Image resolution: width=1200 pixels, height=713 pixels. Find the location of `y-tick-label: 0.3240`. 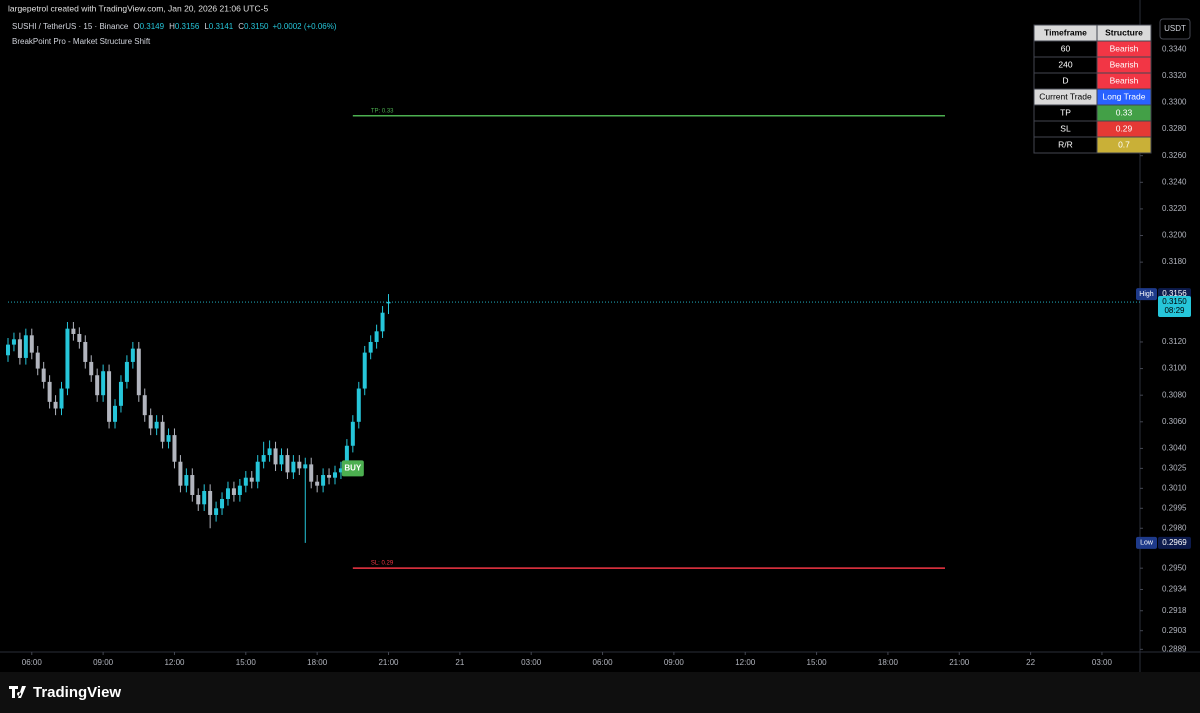

y-tick-label: 0.3240 is located at coordinates (1174, 181).